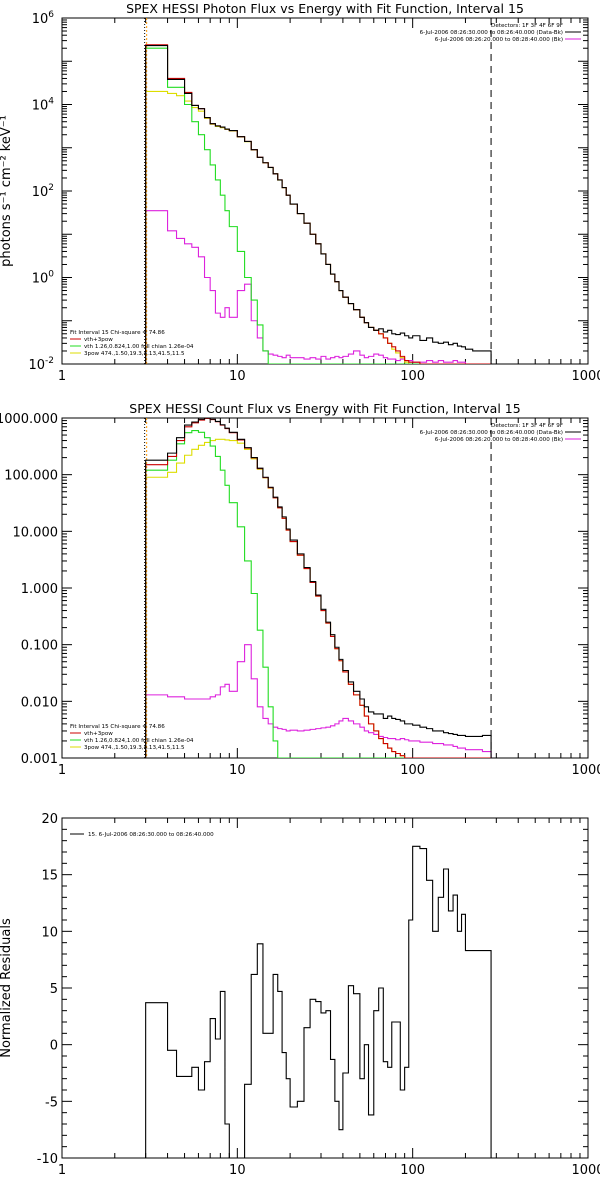 This screenshot has height=1200, width=600. Describe the element at coordinates (7, 988) in the screenshot. I see `y-axis-label: Normalized Residuals` at that location.